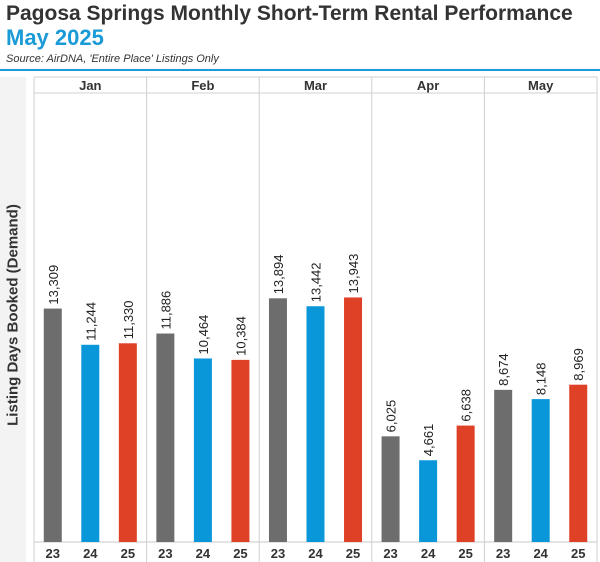  Describe the element at coordinates (278, 275) in the screenshot. I see `data-label: 13,894` at that location.